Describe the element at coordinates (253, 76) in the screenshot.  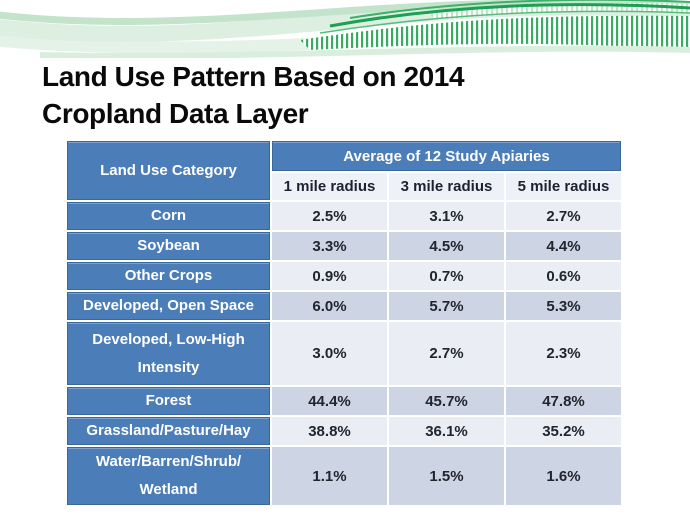
I see `slide-title-line1: Land Use Pattern Based on 2014` at that location.